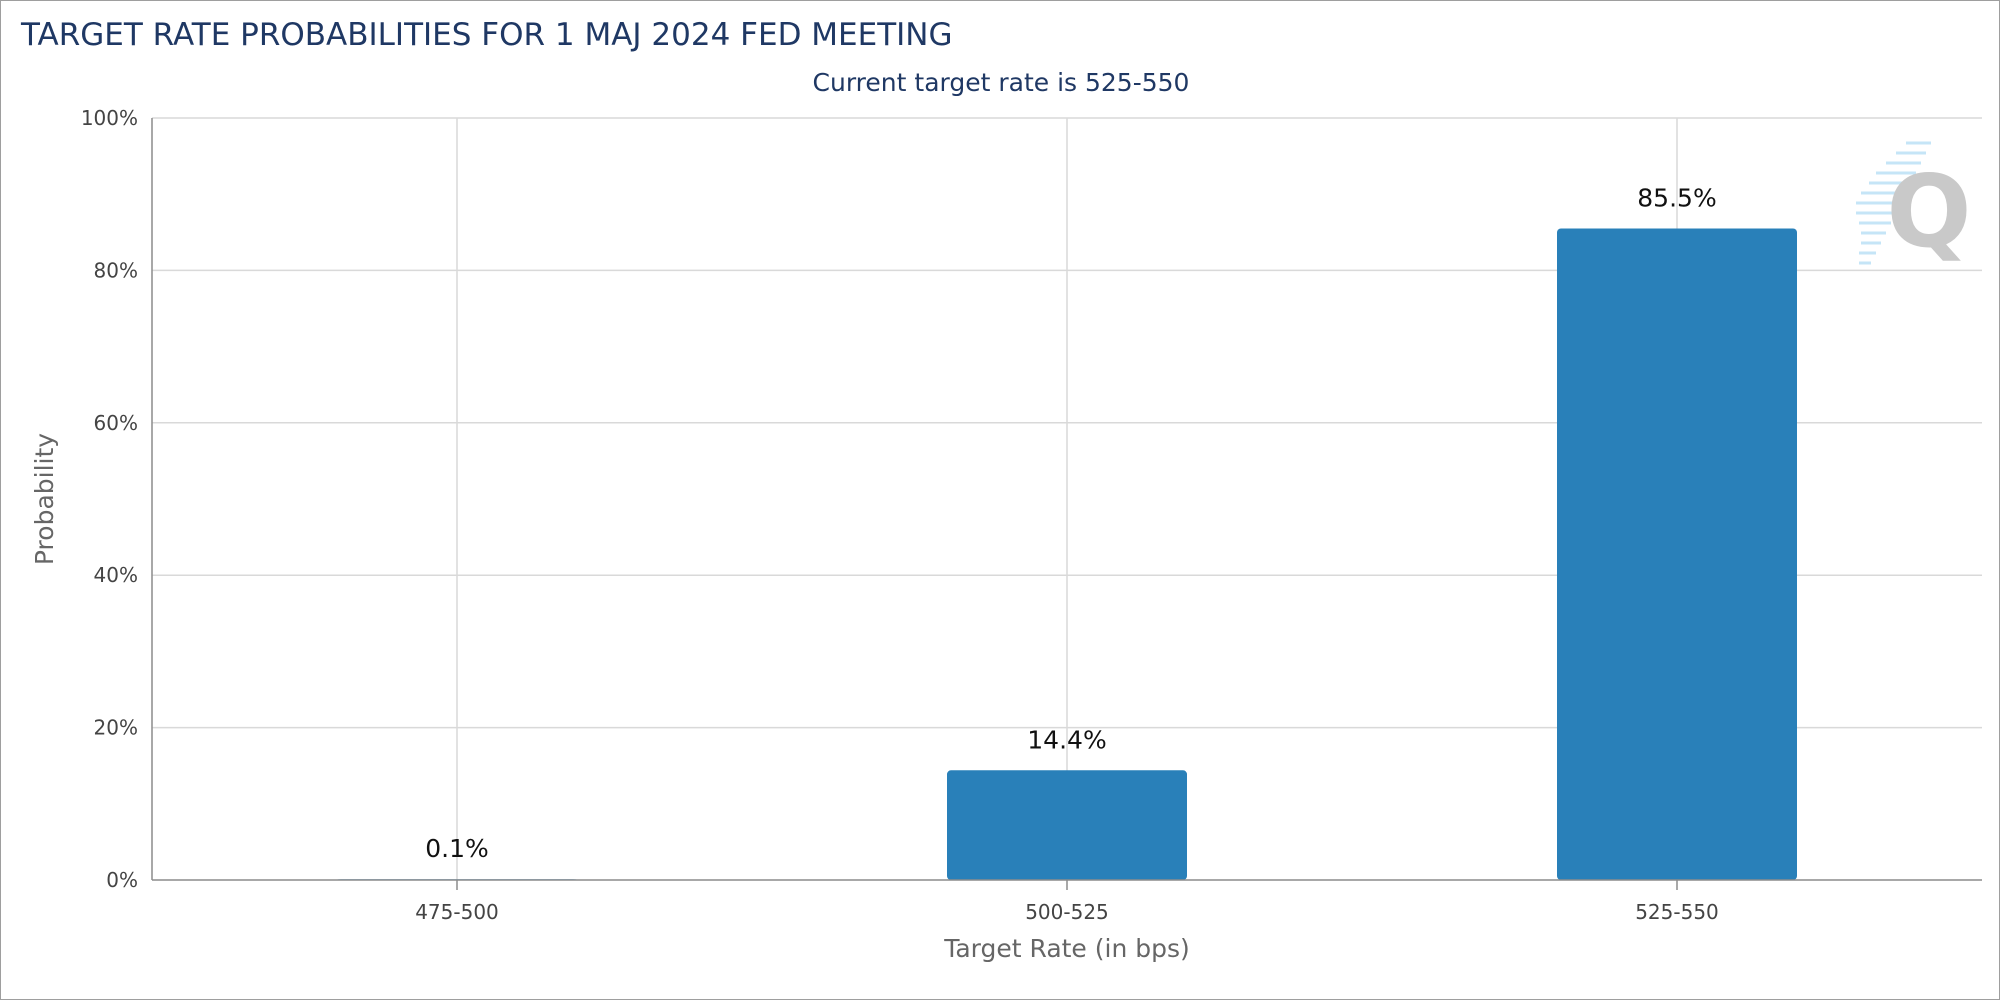 The width and height of the screenshot is (2000, 1001). I want to click on data-label-500-525: 14.4%, so click(1066, 739).